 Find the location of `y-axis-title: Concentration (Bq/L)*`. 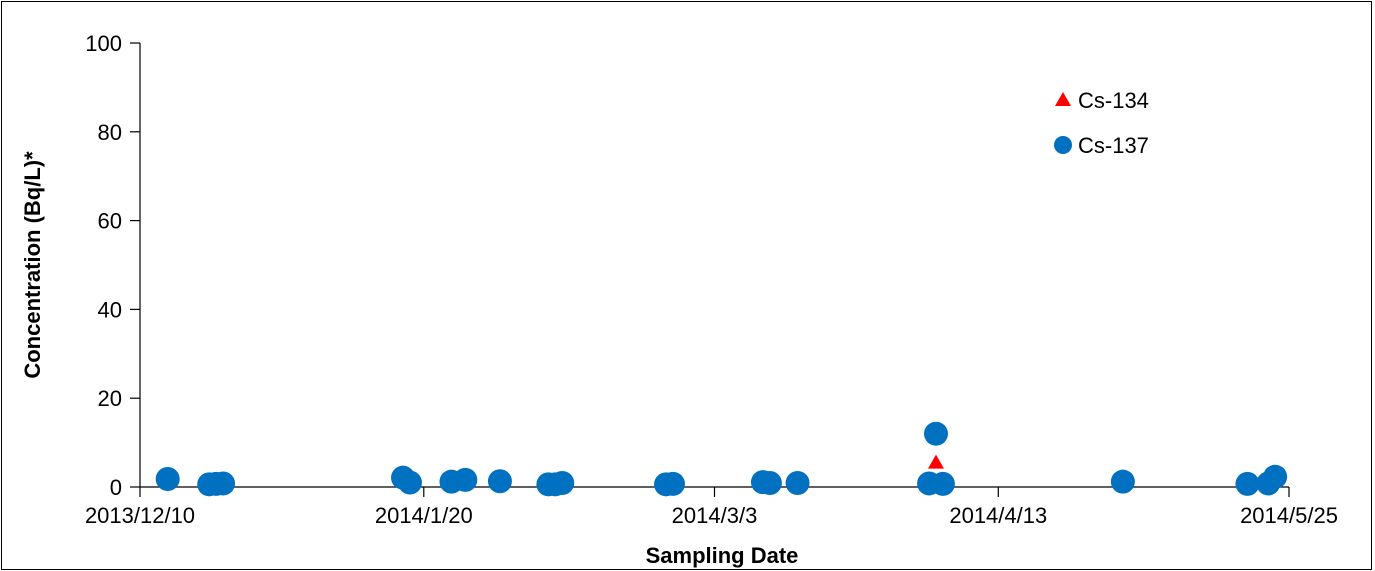

y-axis-title: Concentration (Bq/L)* is located at coordinates (32, 265).